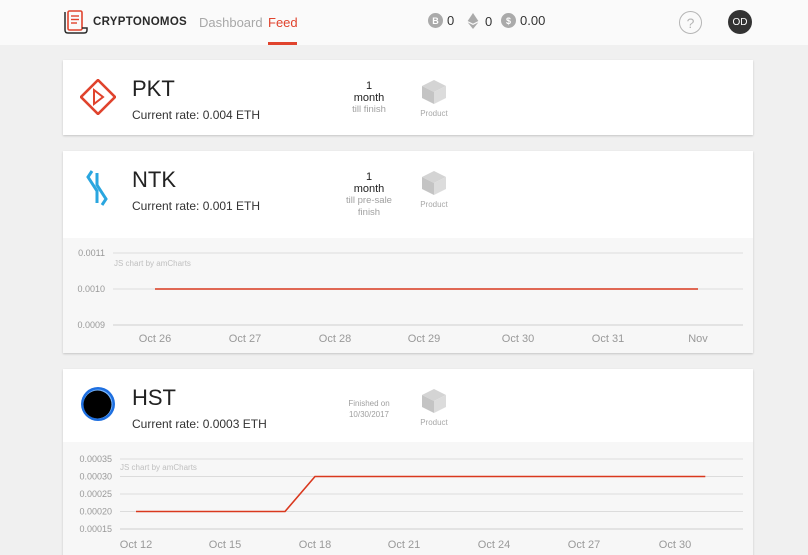 This screenshot has height=555, width=808. What do you see at coordinates (155, 339) in the screenshot?
I see `x-tick-label: Oct 26` at bounding box center [155, 339].